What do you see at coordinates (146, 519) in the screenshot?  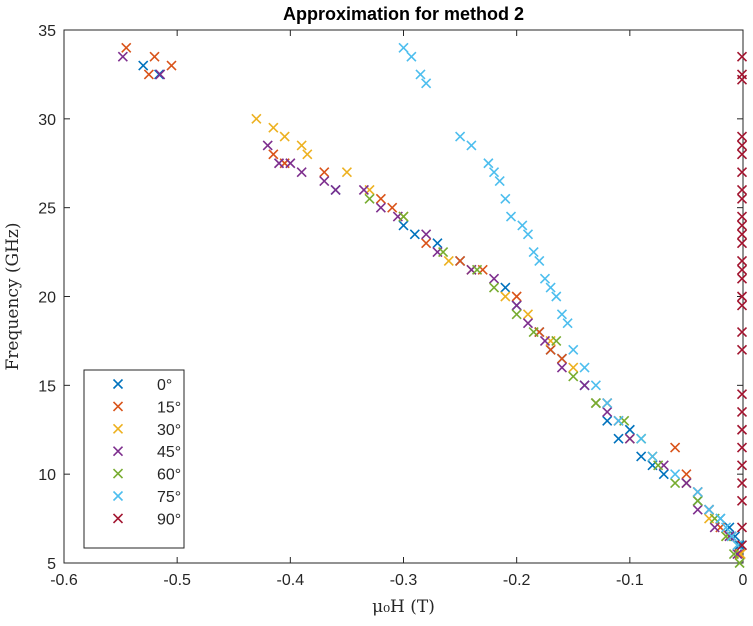 I see `legend-item: 90°` at bounding box center [146, 519].